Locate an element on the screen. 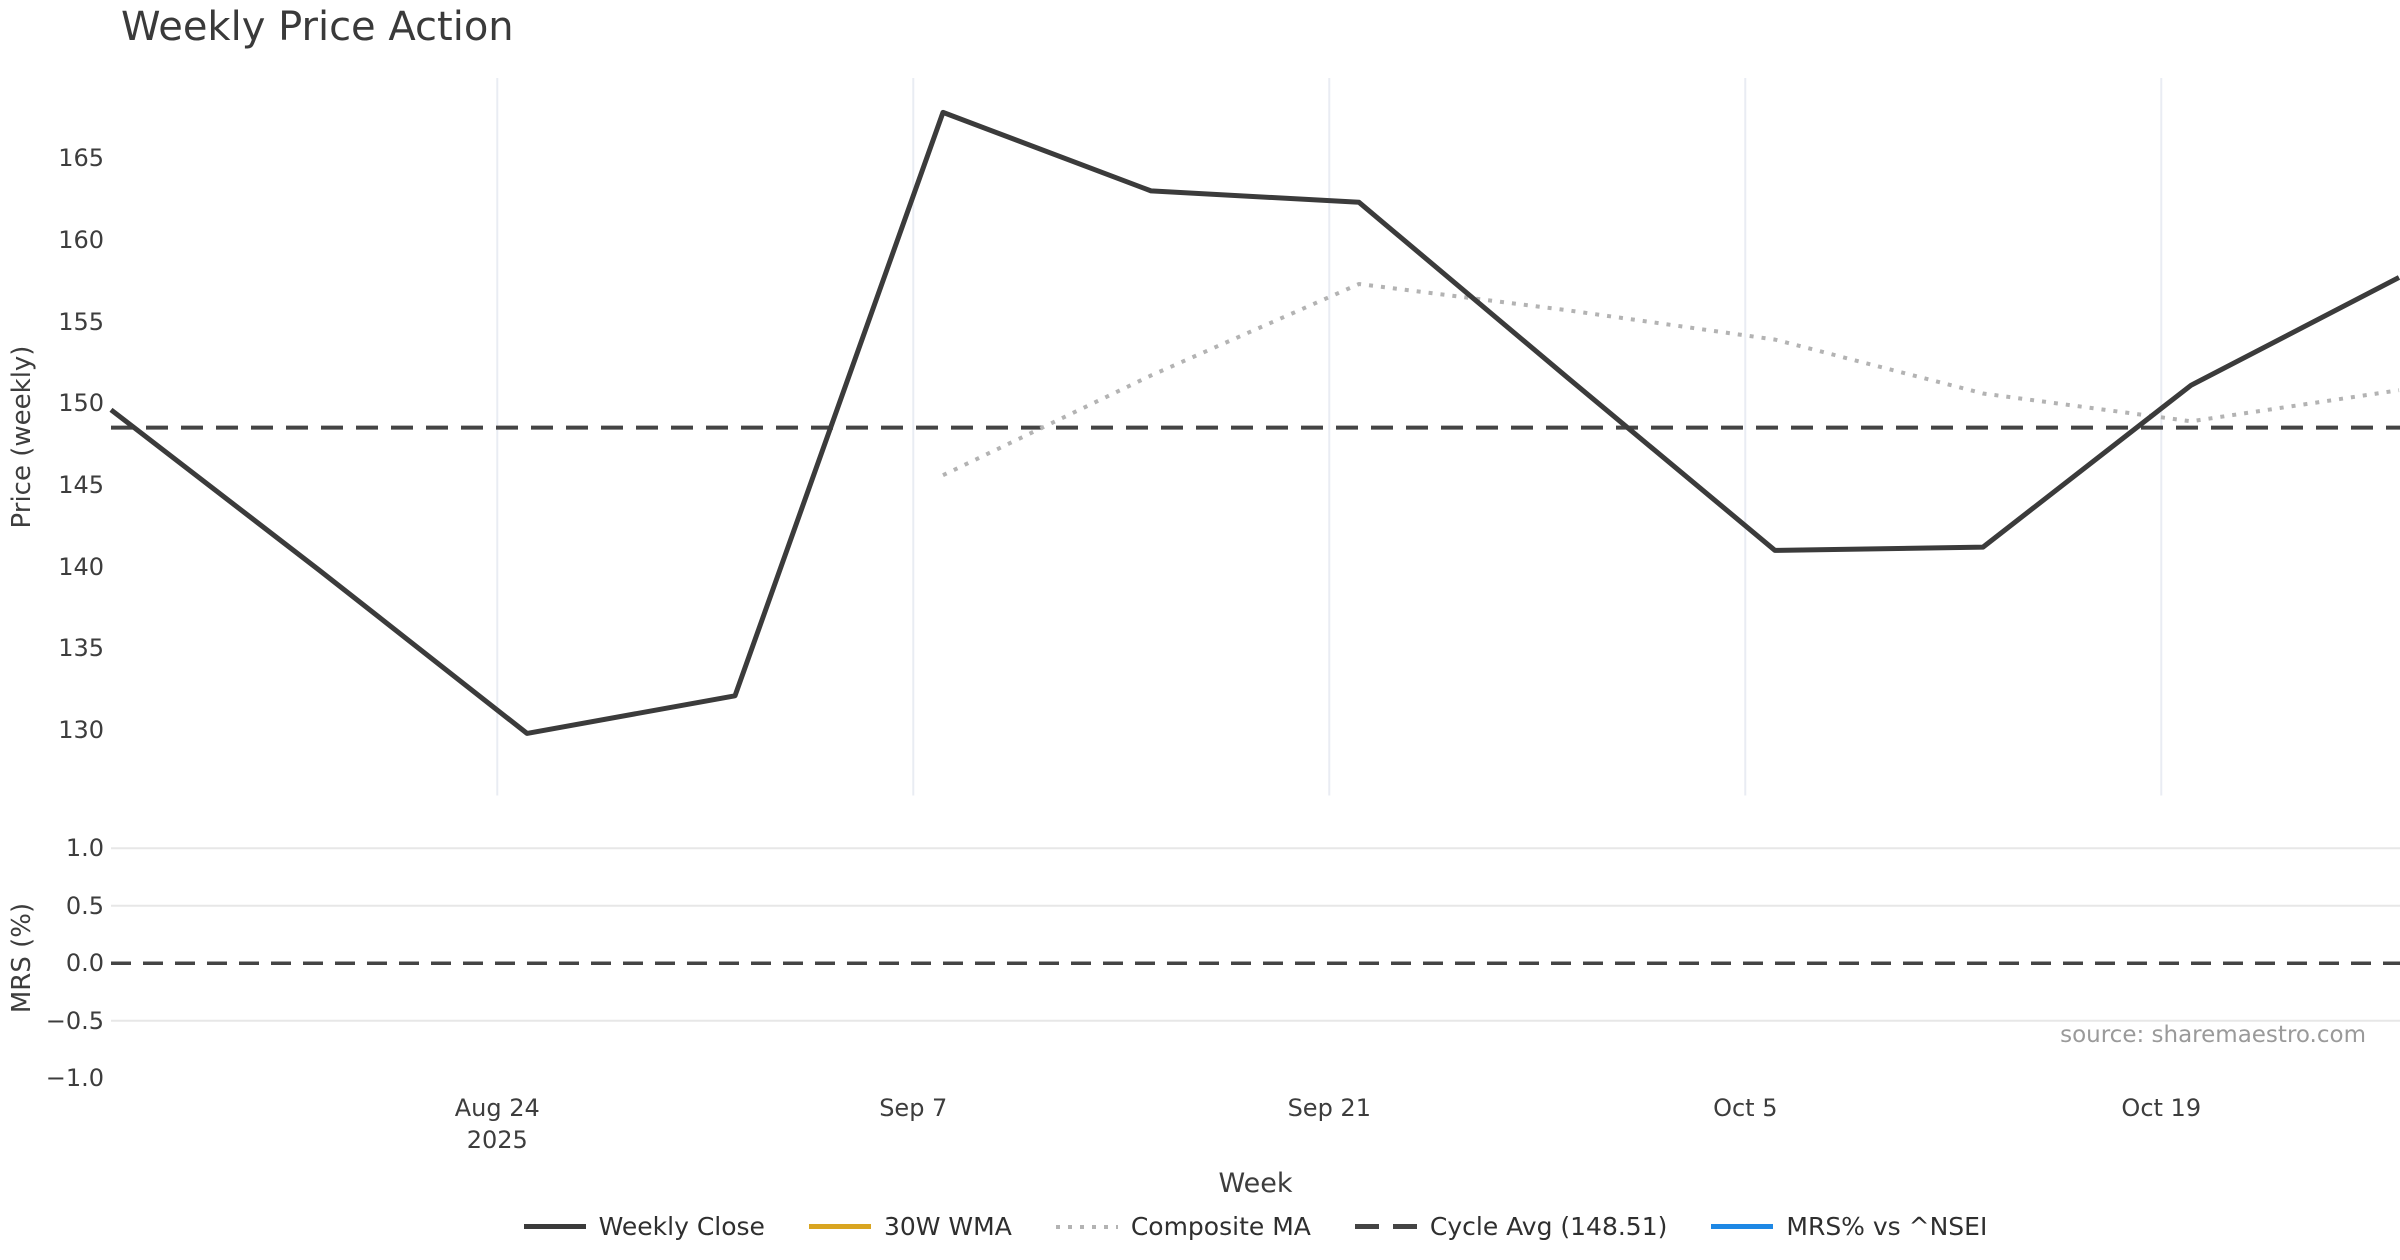  price-ytick-label: 165 is located at coordinates (81, 158).